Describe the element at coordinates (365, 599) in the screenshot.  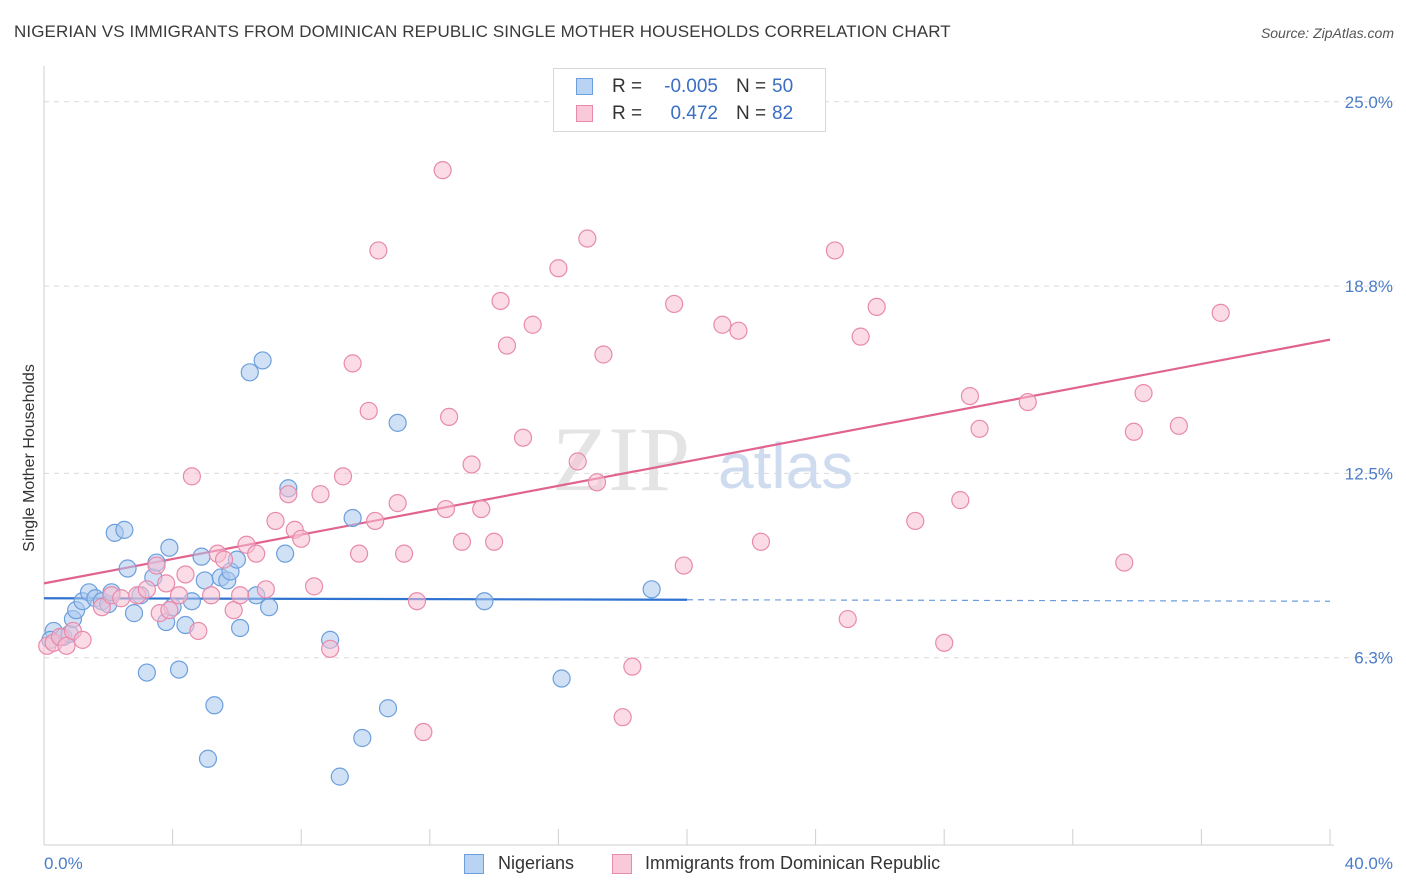
I see `nigerian-trend-line` at that location.